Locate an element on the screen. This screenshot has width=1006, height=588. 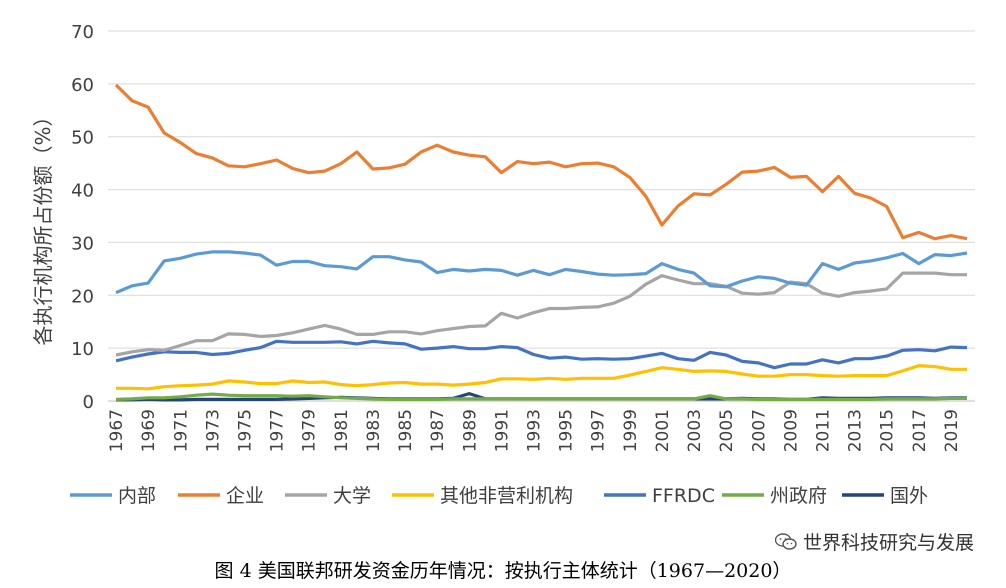
y-tick-label: 0 is located at coordinates (88, 402).